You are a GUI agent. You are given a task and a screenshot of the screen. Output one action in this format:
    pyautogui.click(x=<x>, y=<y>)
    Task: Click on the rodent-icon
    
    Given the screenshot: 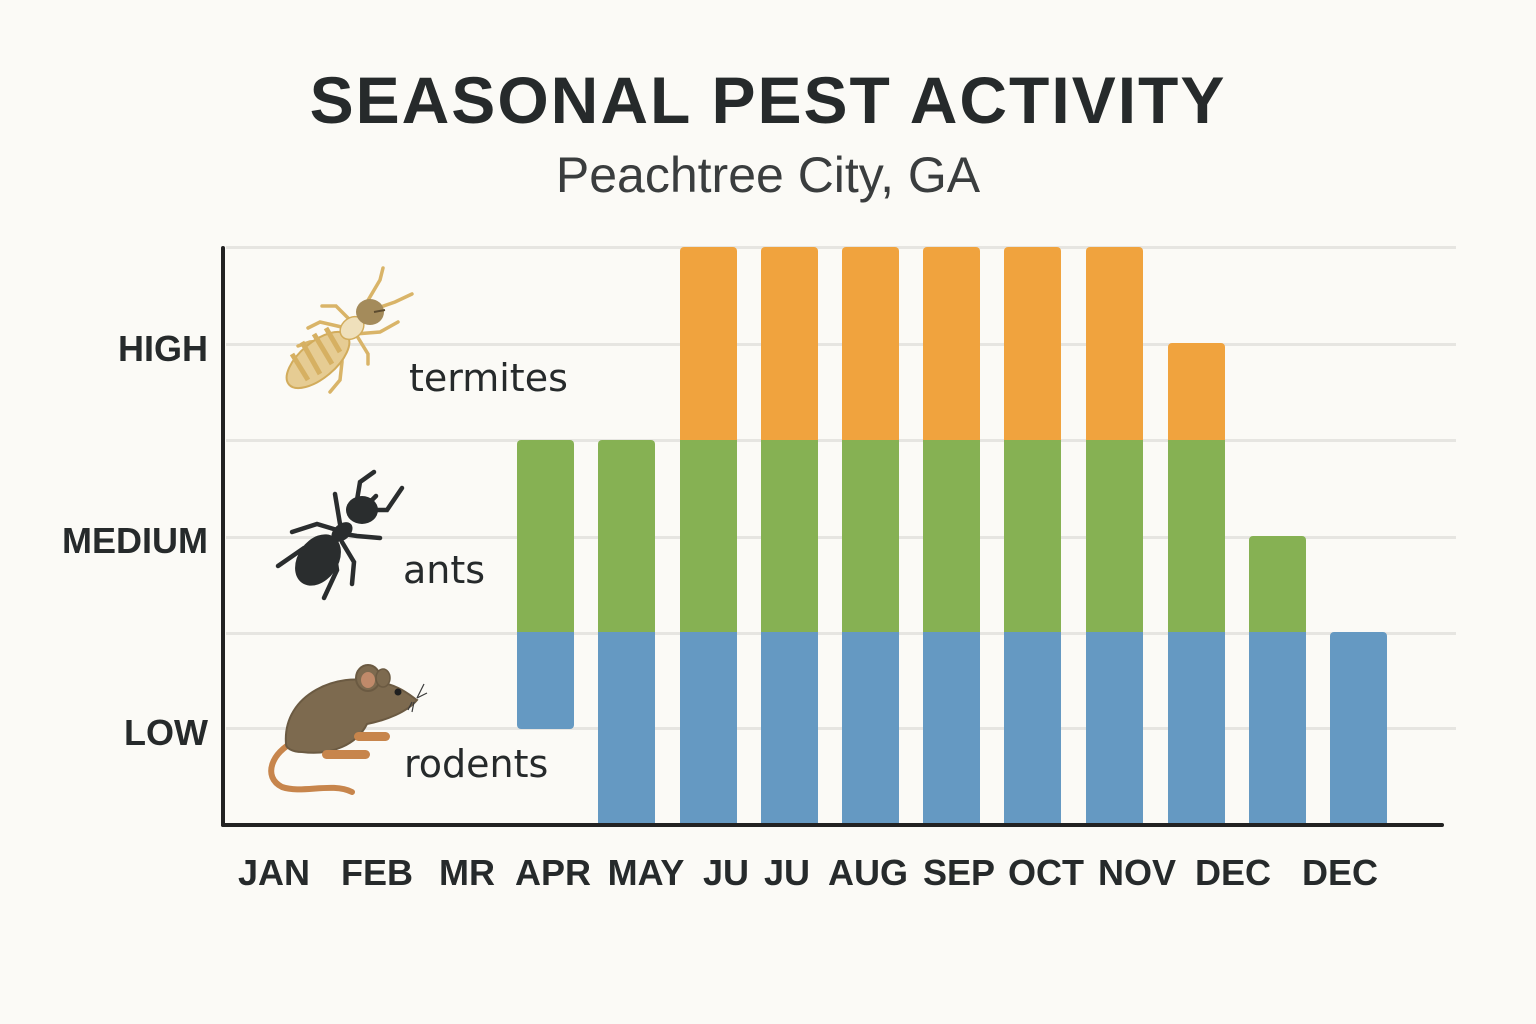 What is the action you would take?
    pyautogui.click(x=348, y=729)
    